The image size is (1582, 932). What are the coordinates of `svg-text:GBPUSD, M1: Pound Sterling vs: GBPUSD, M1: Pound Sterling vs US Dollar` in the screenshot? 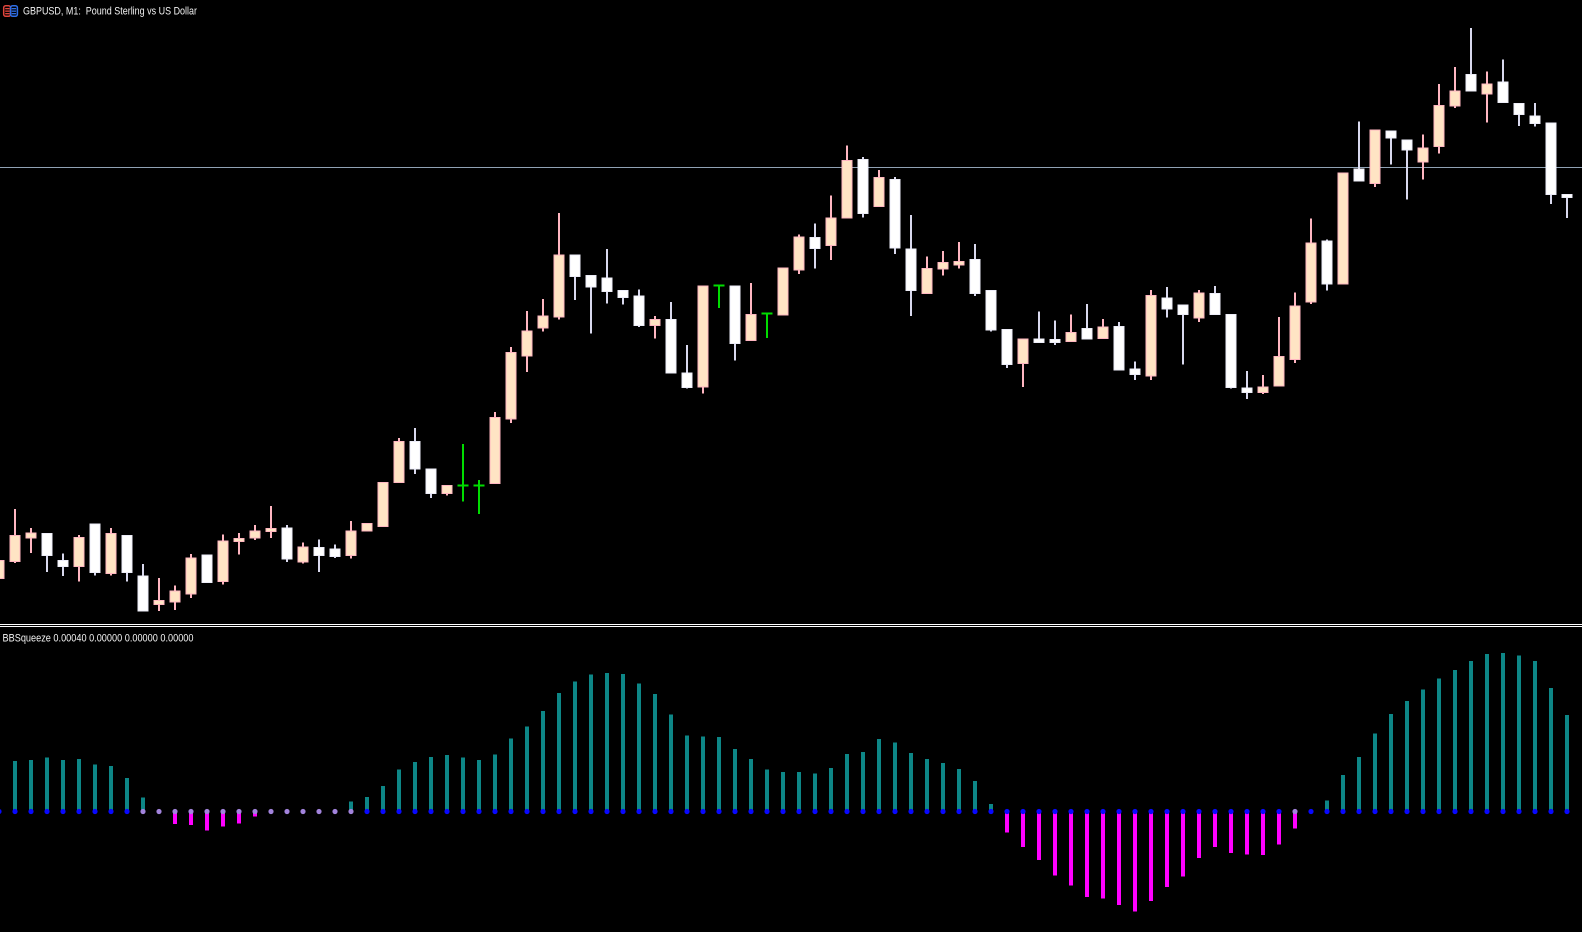 It's located at (110, 12).